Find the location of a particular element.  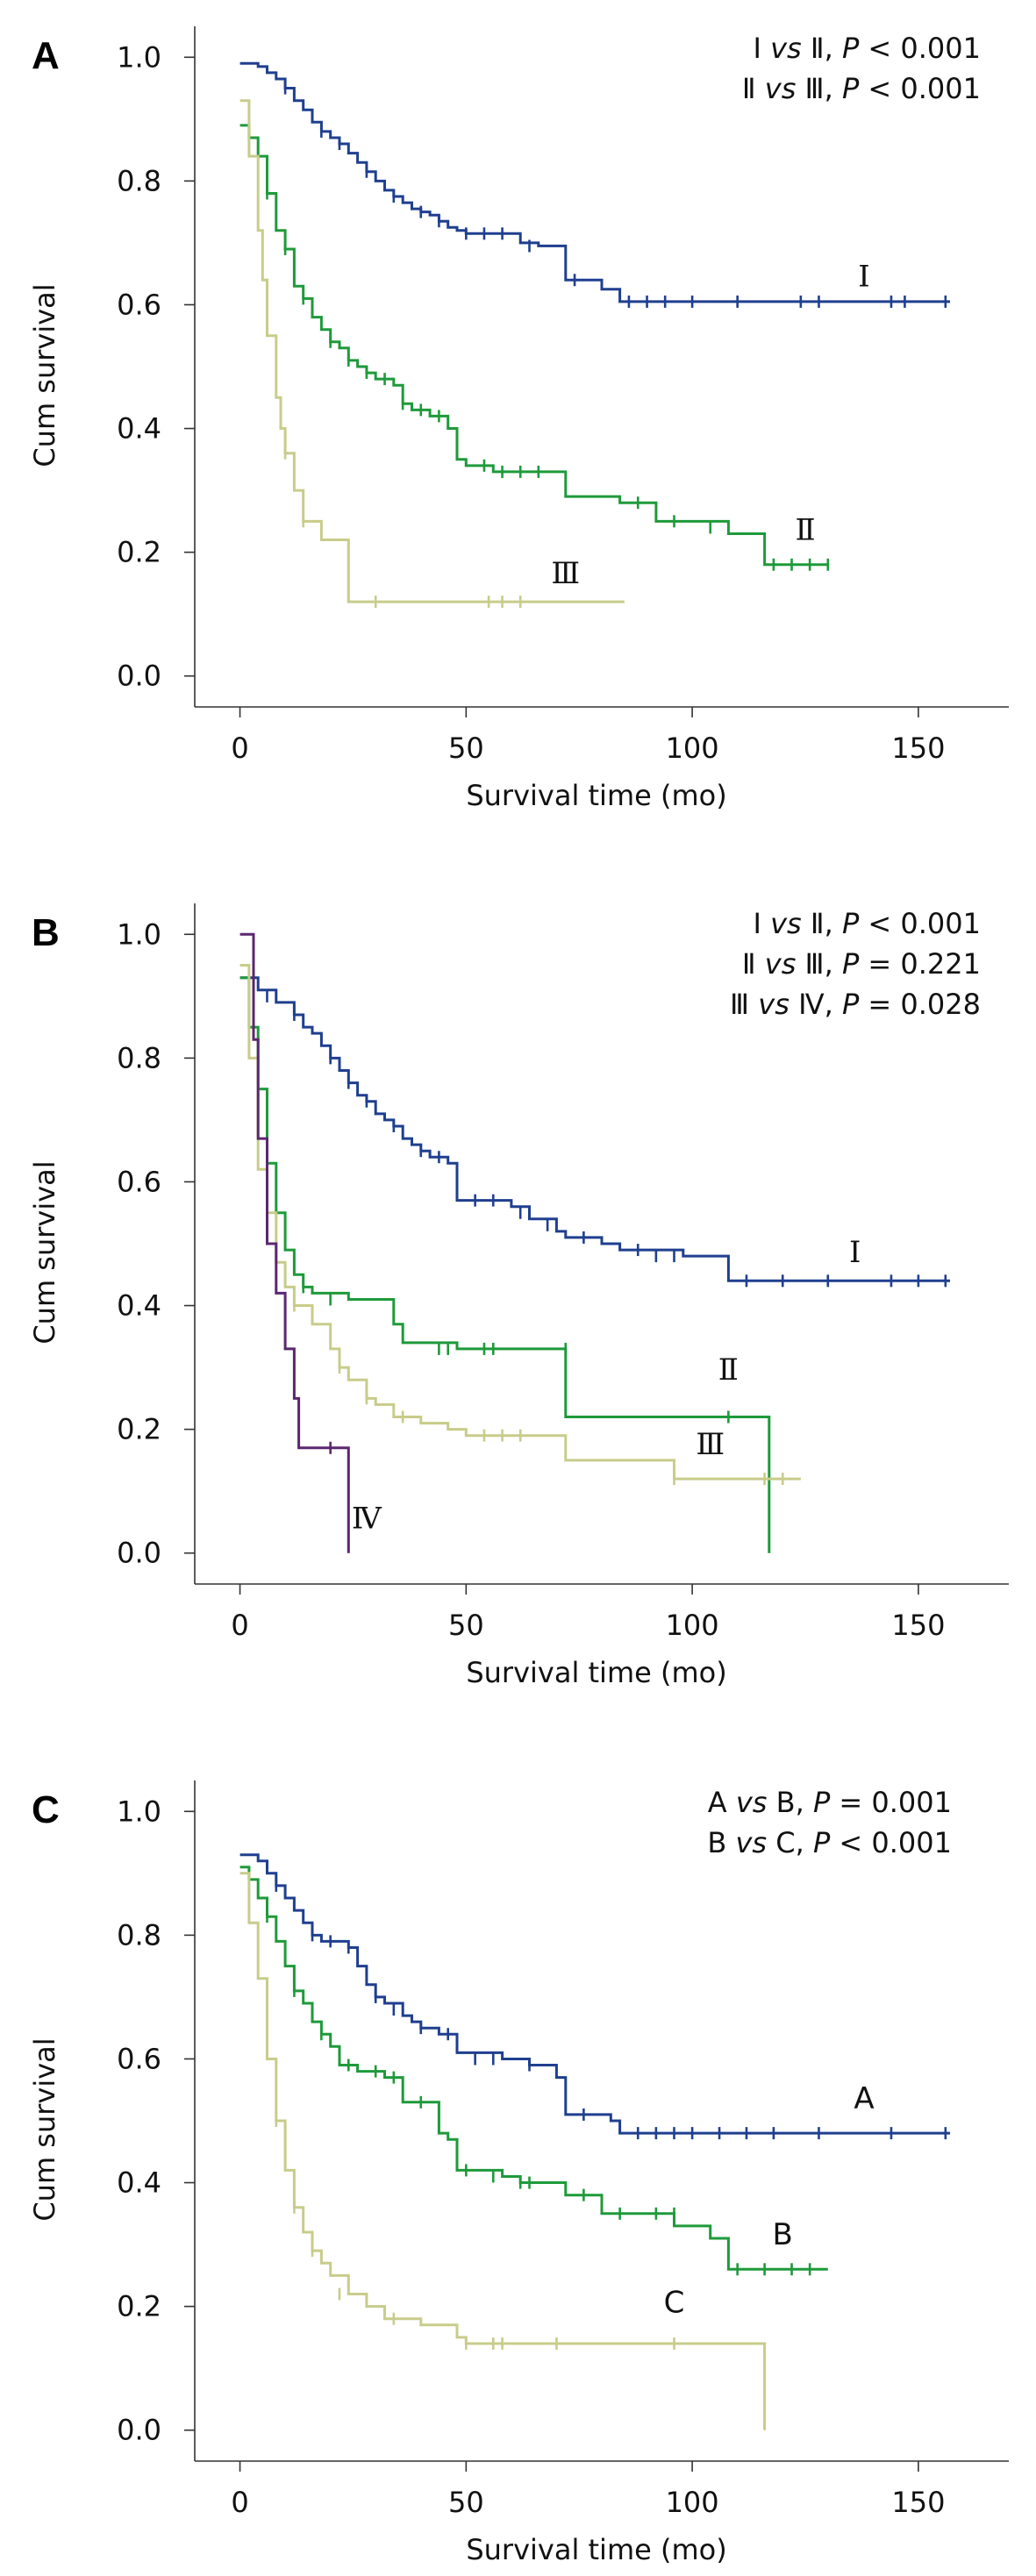

curve-label: B is located at coordinates (783, 2235).